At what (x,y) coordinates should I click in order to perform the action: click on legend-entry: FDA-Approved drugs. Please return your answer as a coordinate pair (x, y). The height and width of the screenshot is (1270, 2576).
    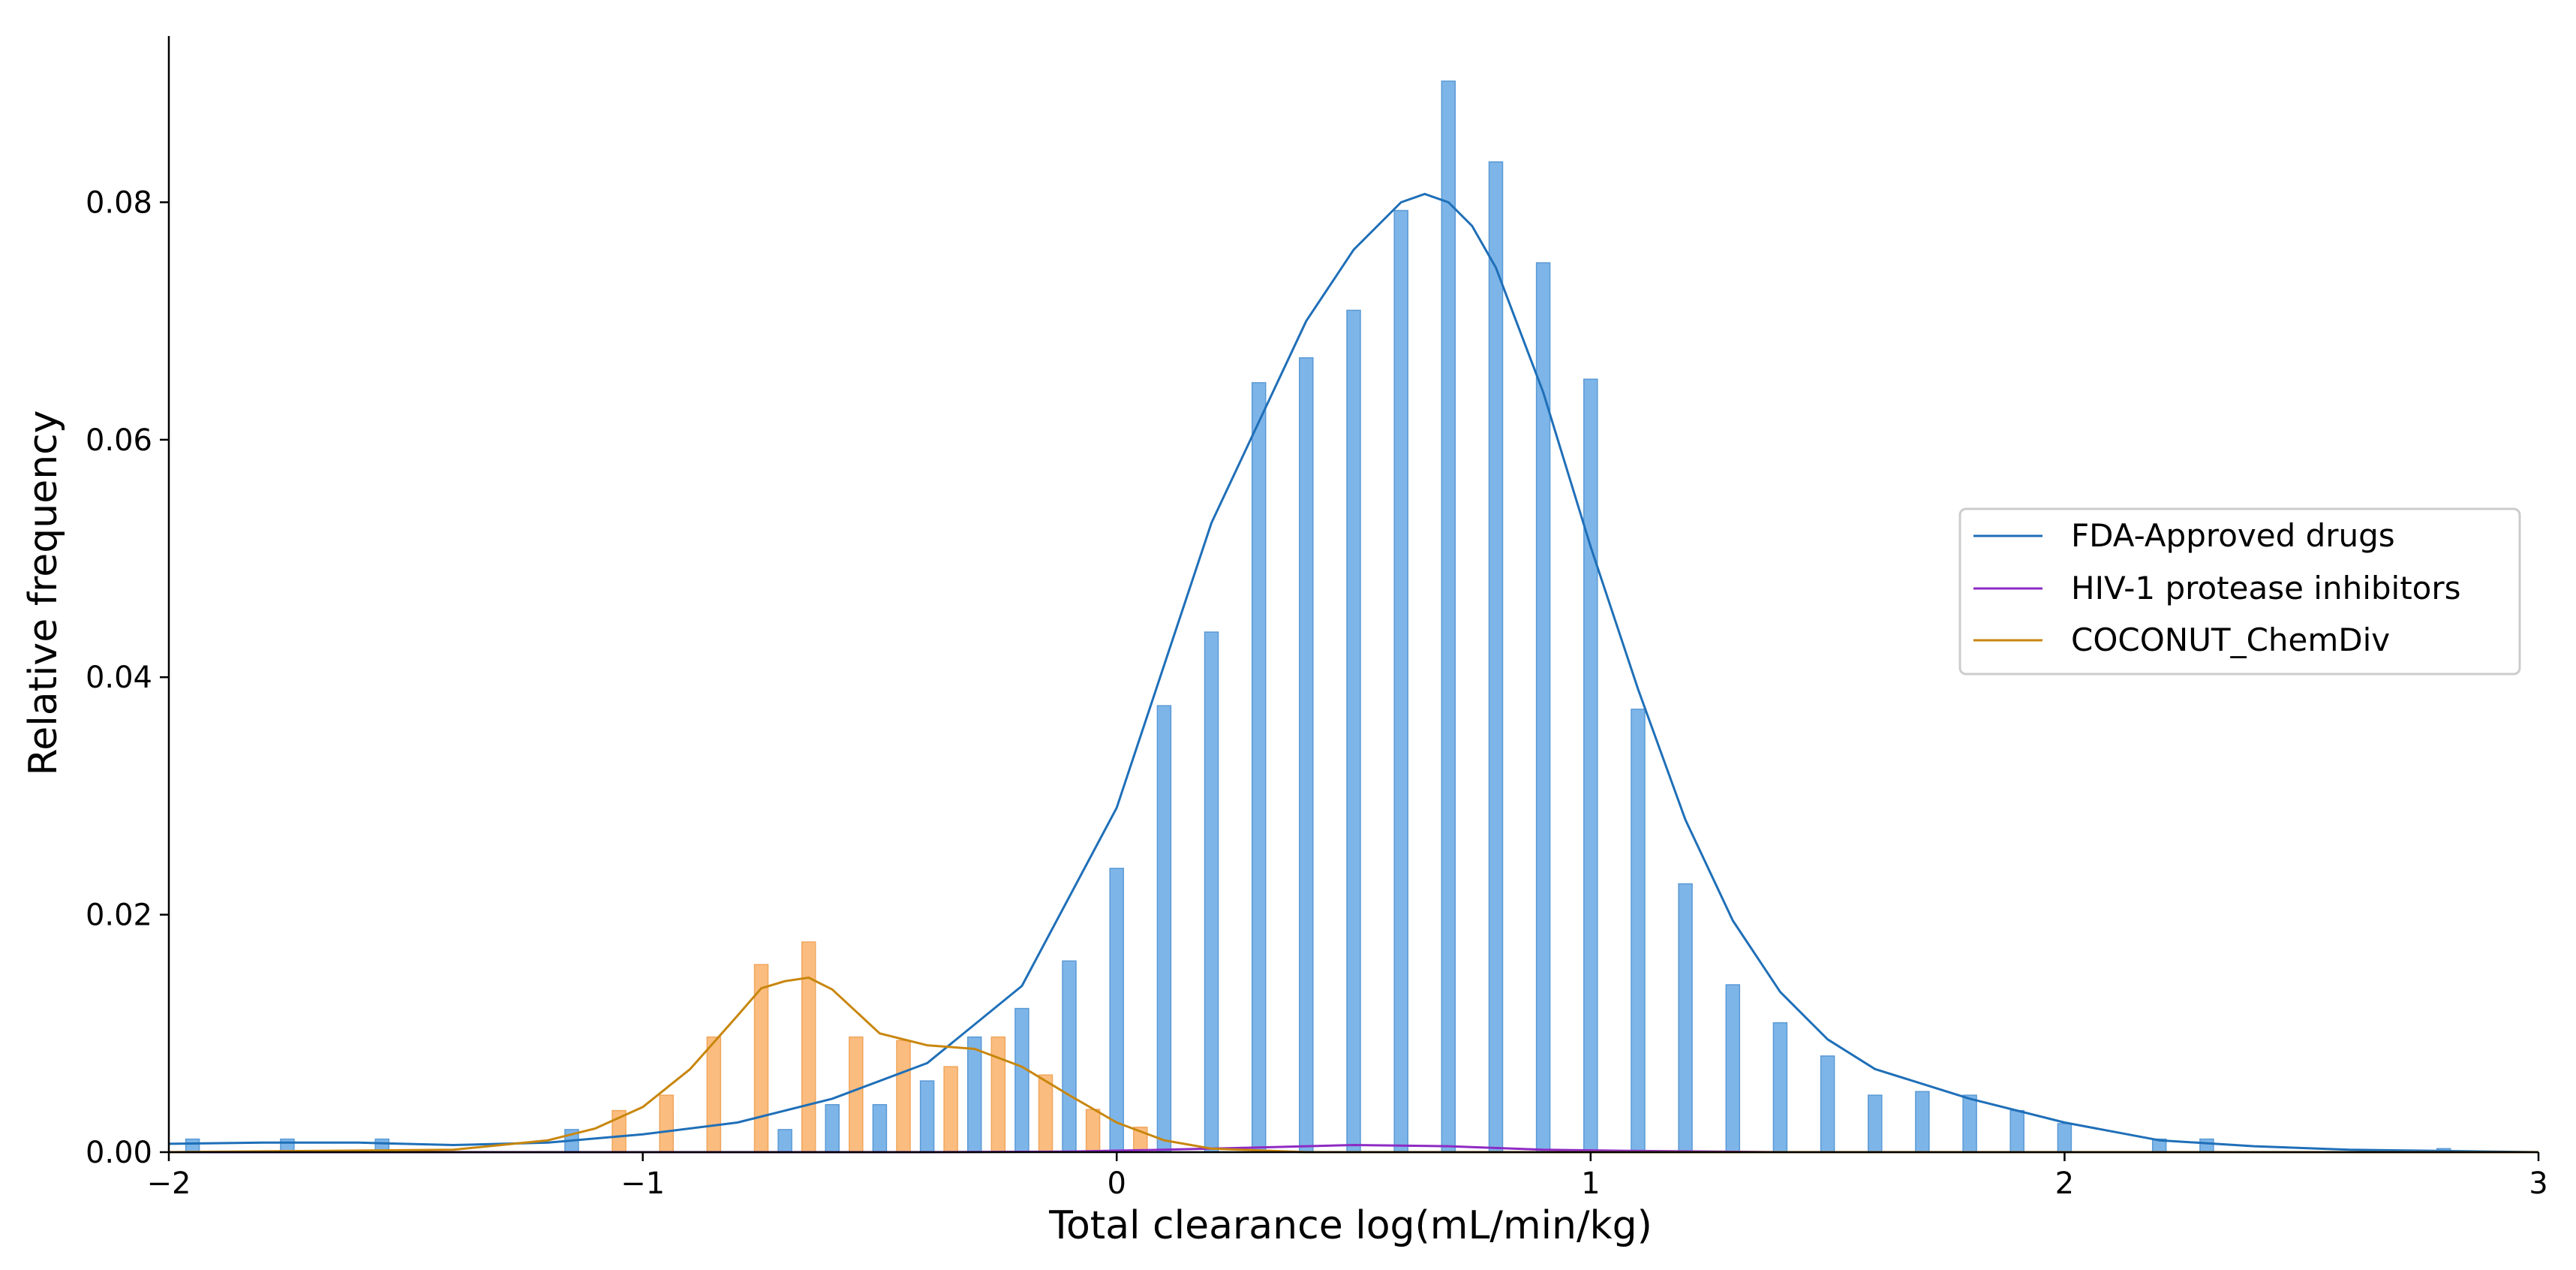
    Looking at the image, I should click on (2184, 535).